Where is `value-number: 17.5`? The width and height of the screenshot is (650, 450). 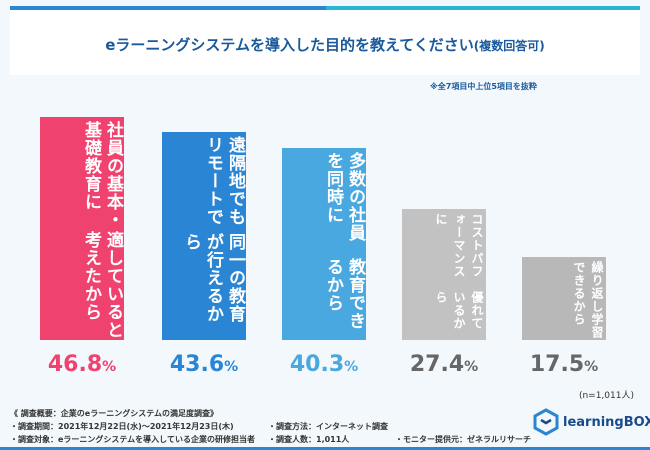
value-number: 17.5 is located at coordinates (557, 364).